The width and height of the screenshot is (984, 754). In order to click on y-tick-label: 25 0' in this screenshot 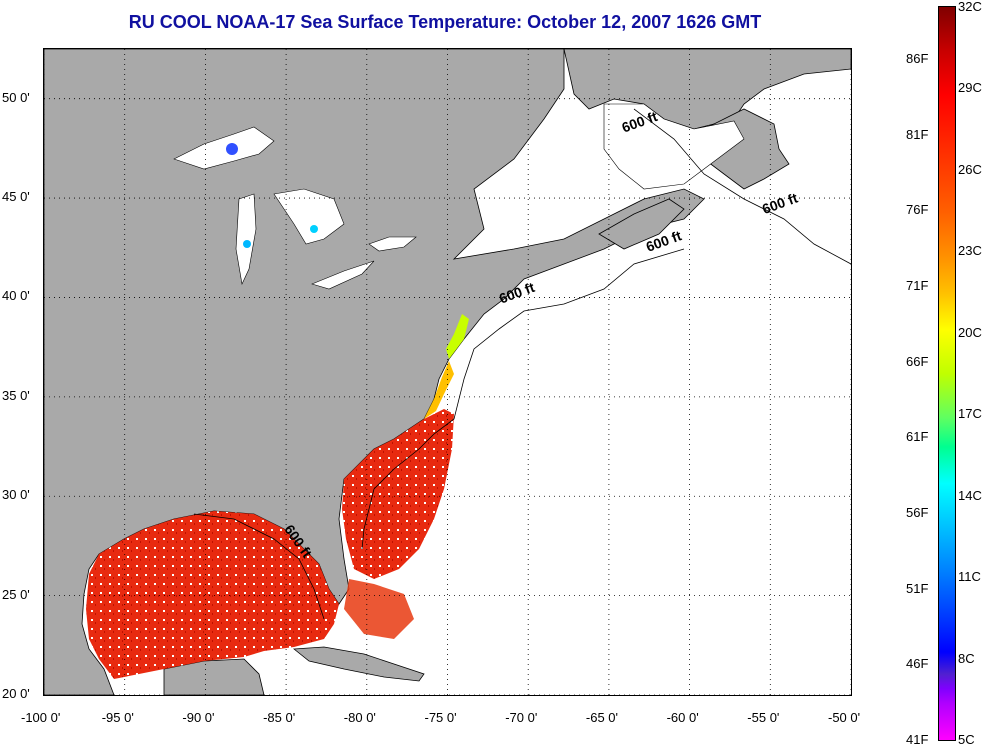, I will do `click(16, 594)`.